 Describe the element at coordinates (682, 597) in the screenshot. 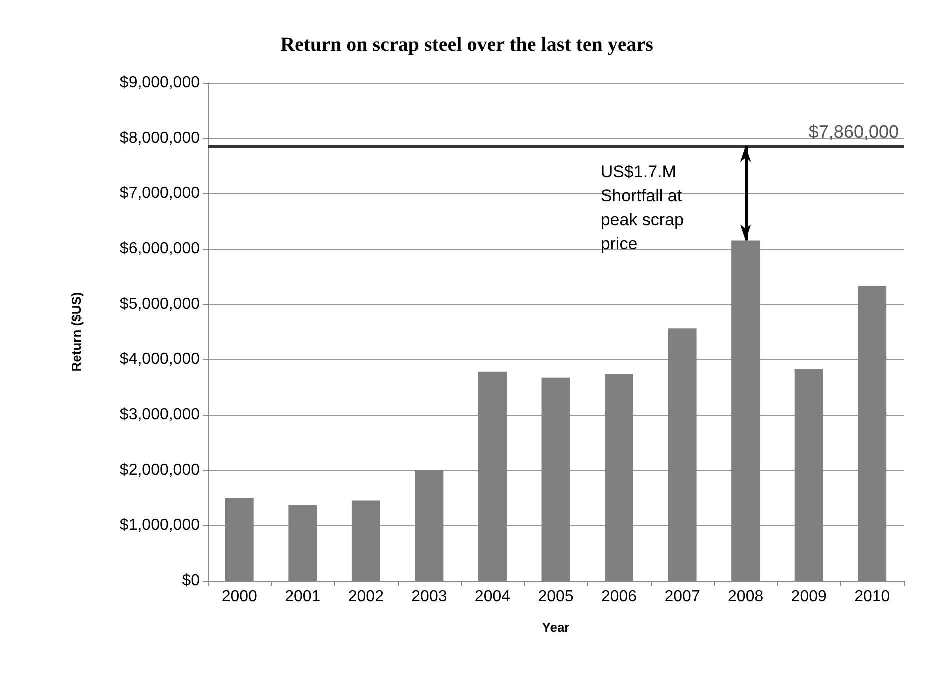

I see `x-tick-label: 2007` at that location.